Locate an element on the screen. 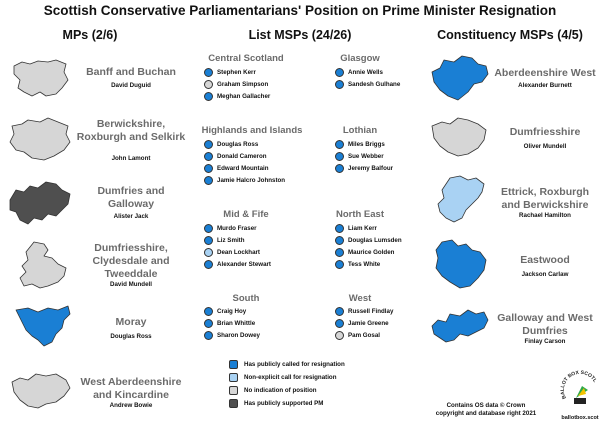  msp-item: Liam Kerr is located at coordinates (368, 228).